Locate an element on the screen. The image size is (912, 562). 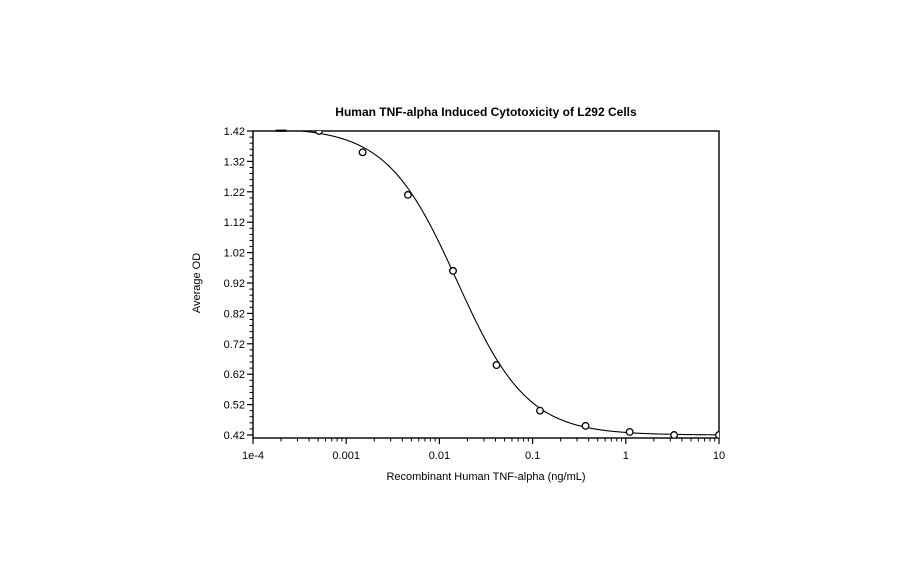
y-tick-label: 0.82 is located at coordinates (234, 314).